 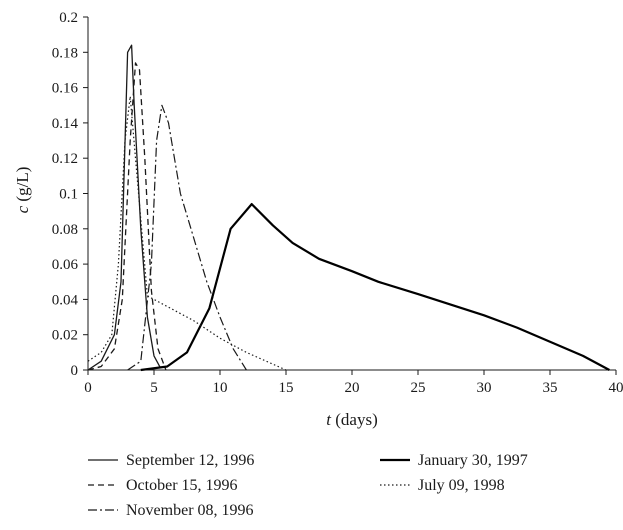 What do you see at coordinates (550, 388) in the screenshot?
I see `x-tick-label: 35` at bounding box center [550, 388].